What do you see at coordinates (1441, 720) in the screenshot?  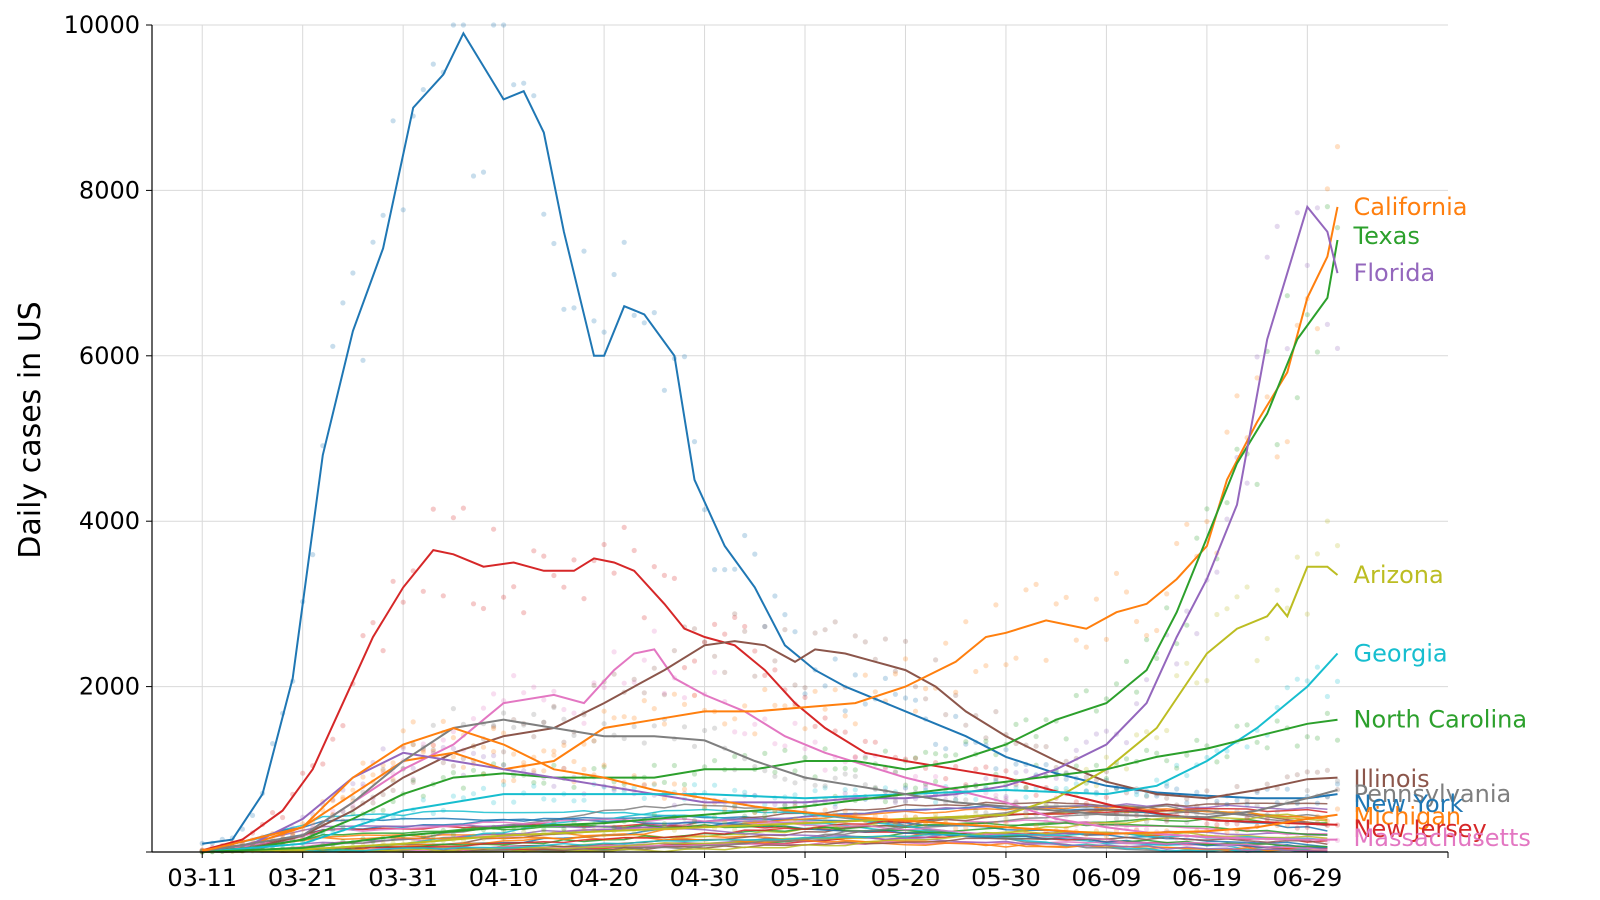 I see `end-label: North Carolina` at bounding box center [1441, 720].